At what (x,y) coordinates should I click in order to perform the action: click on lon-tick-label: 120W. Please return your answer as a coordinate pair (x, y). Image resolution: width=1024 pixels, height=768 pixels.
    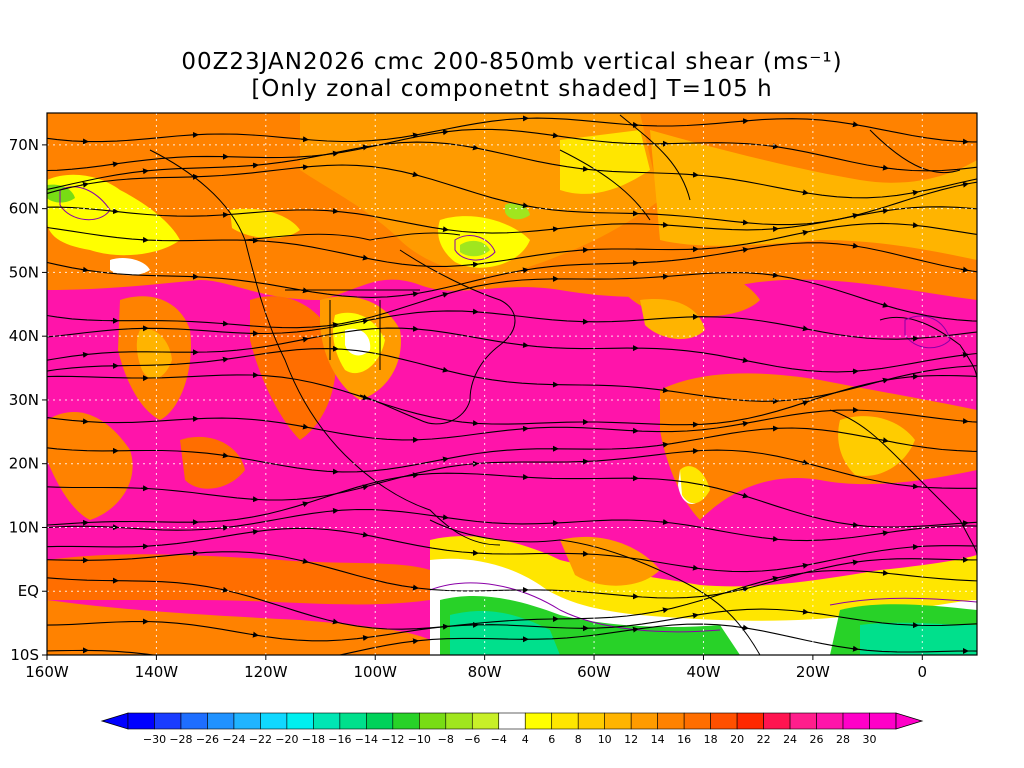
    Looking at the image, I should click on (266, 672).